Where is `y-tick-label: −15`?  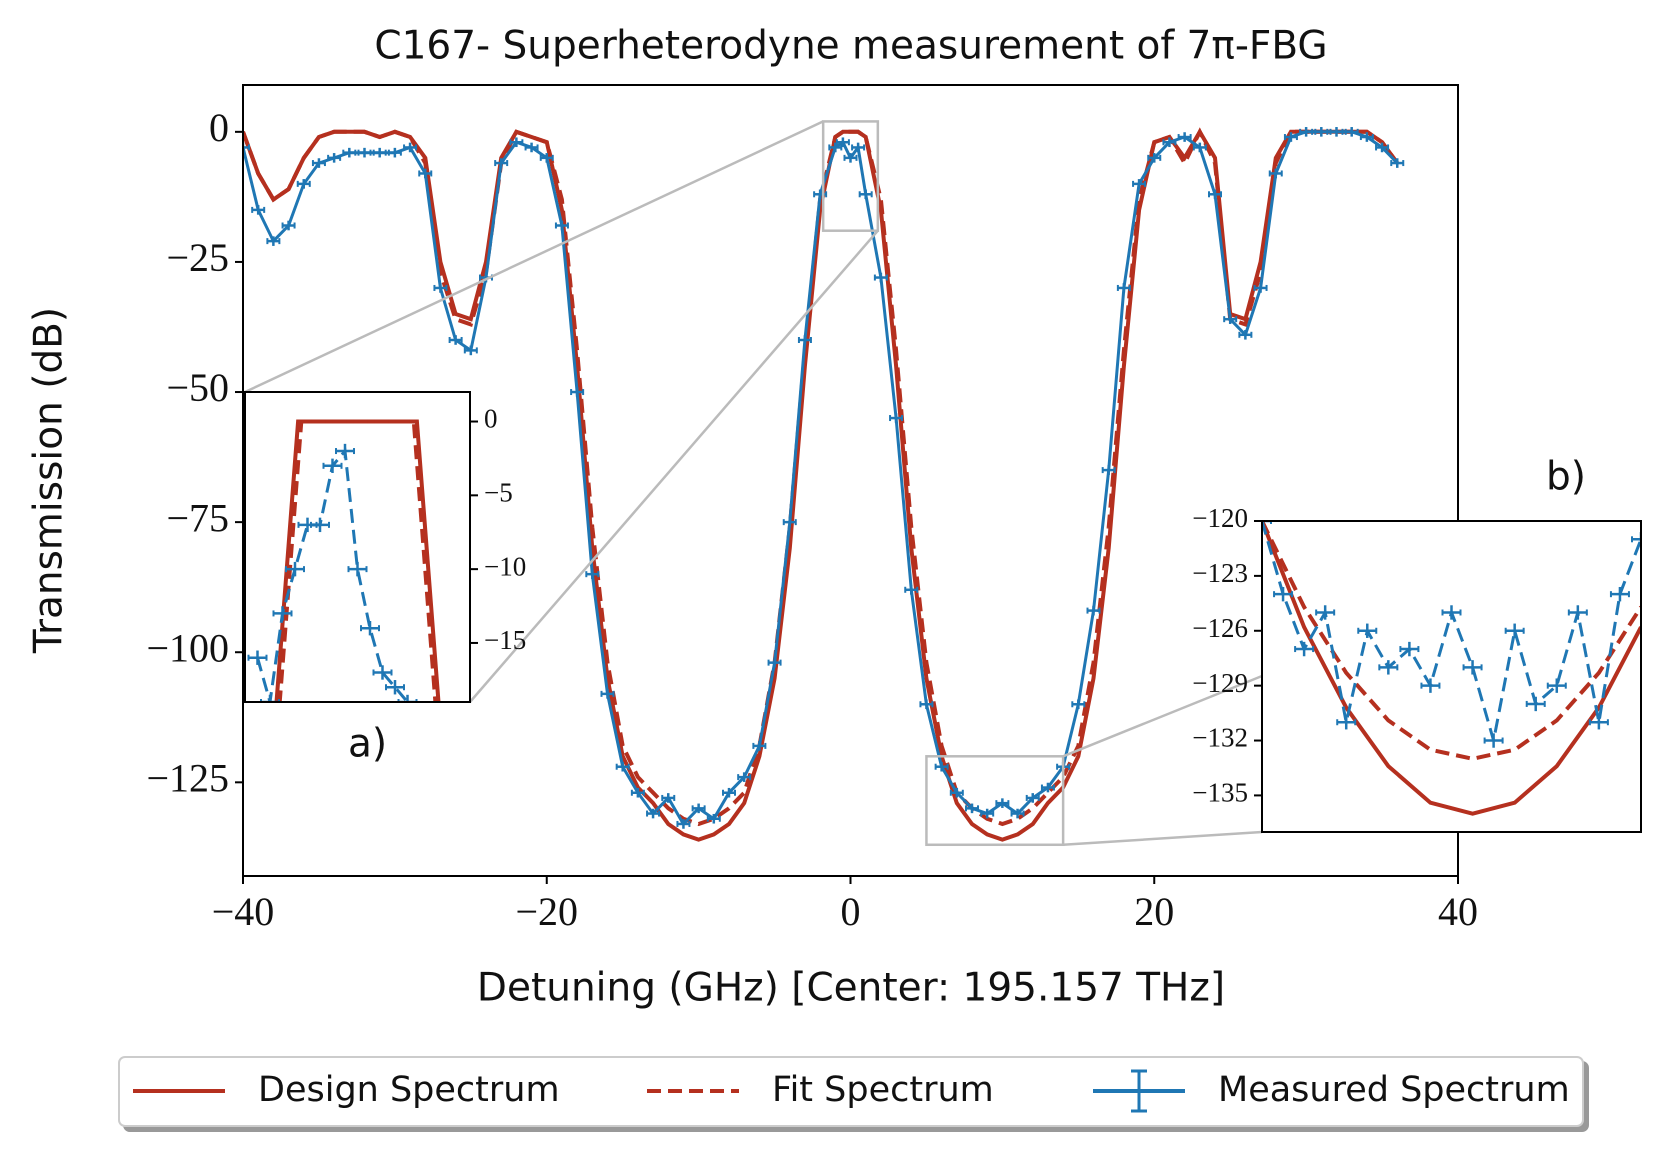
y-tick-label: −15 is located at coordinates (505, 640).